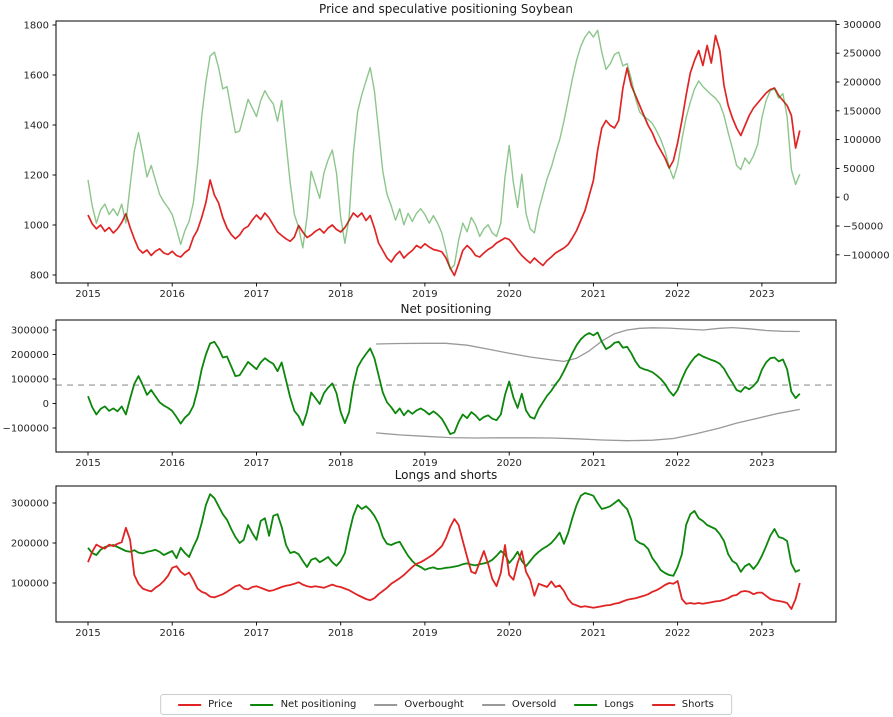  What do you see at coordinates (46, 404) in the screenshot?
I see `y-tick-label-left: 0` at bounding box center [46, 404].